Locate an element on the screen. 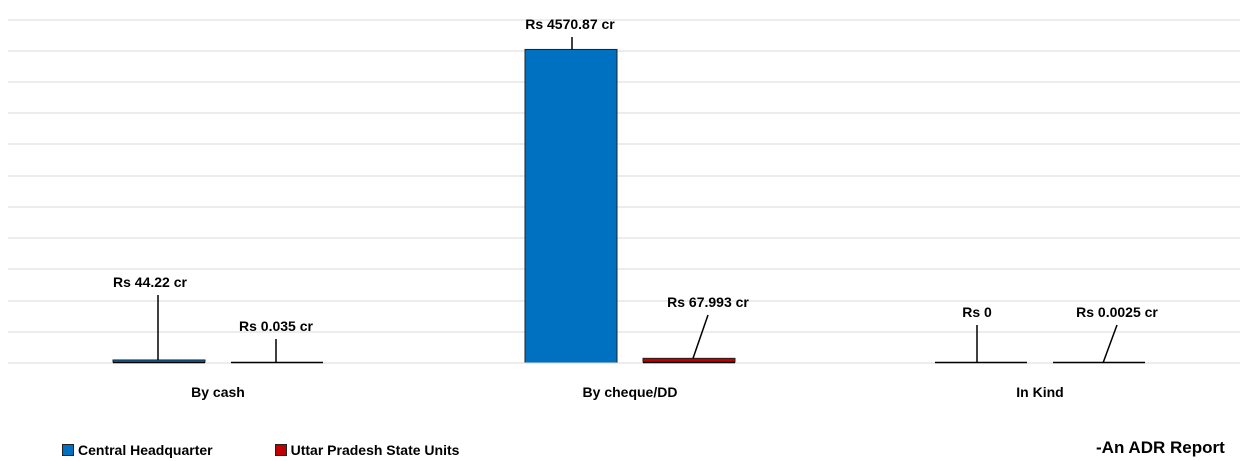  legend-label: Central Headquarter is located at coordinates (145, 450).